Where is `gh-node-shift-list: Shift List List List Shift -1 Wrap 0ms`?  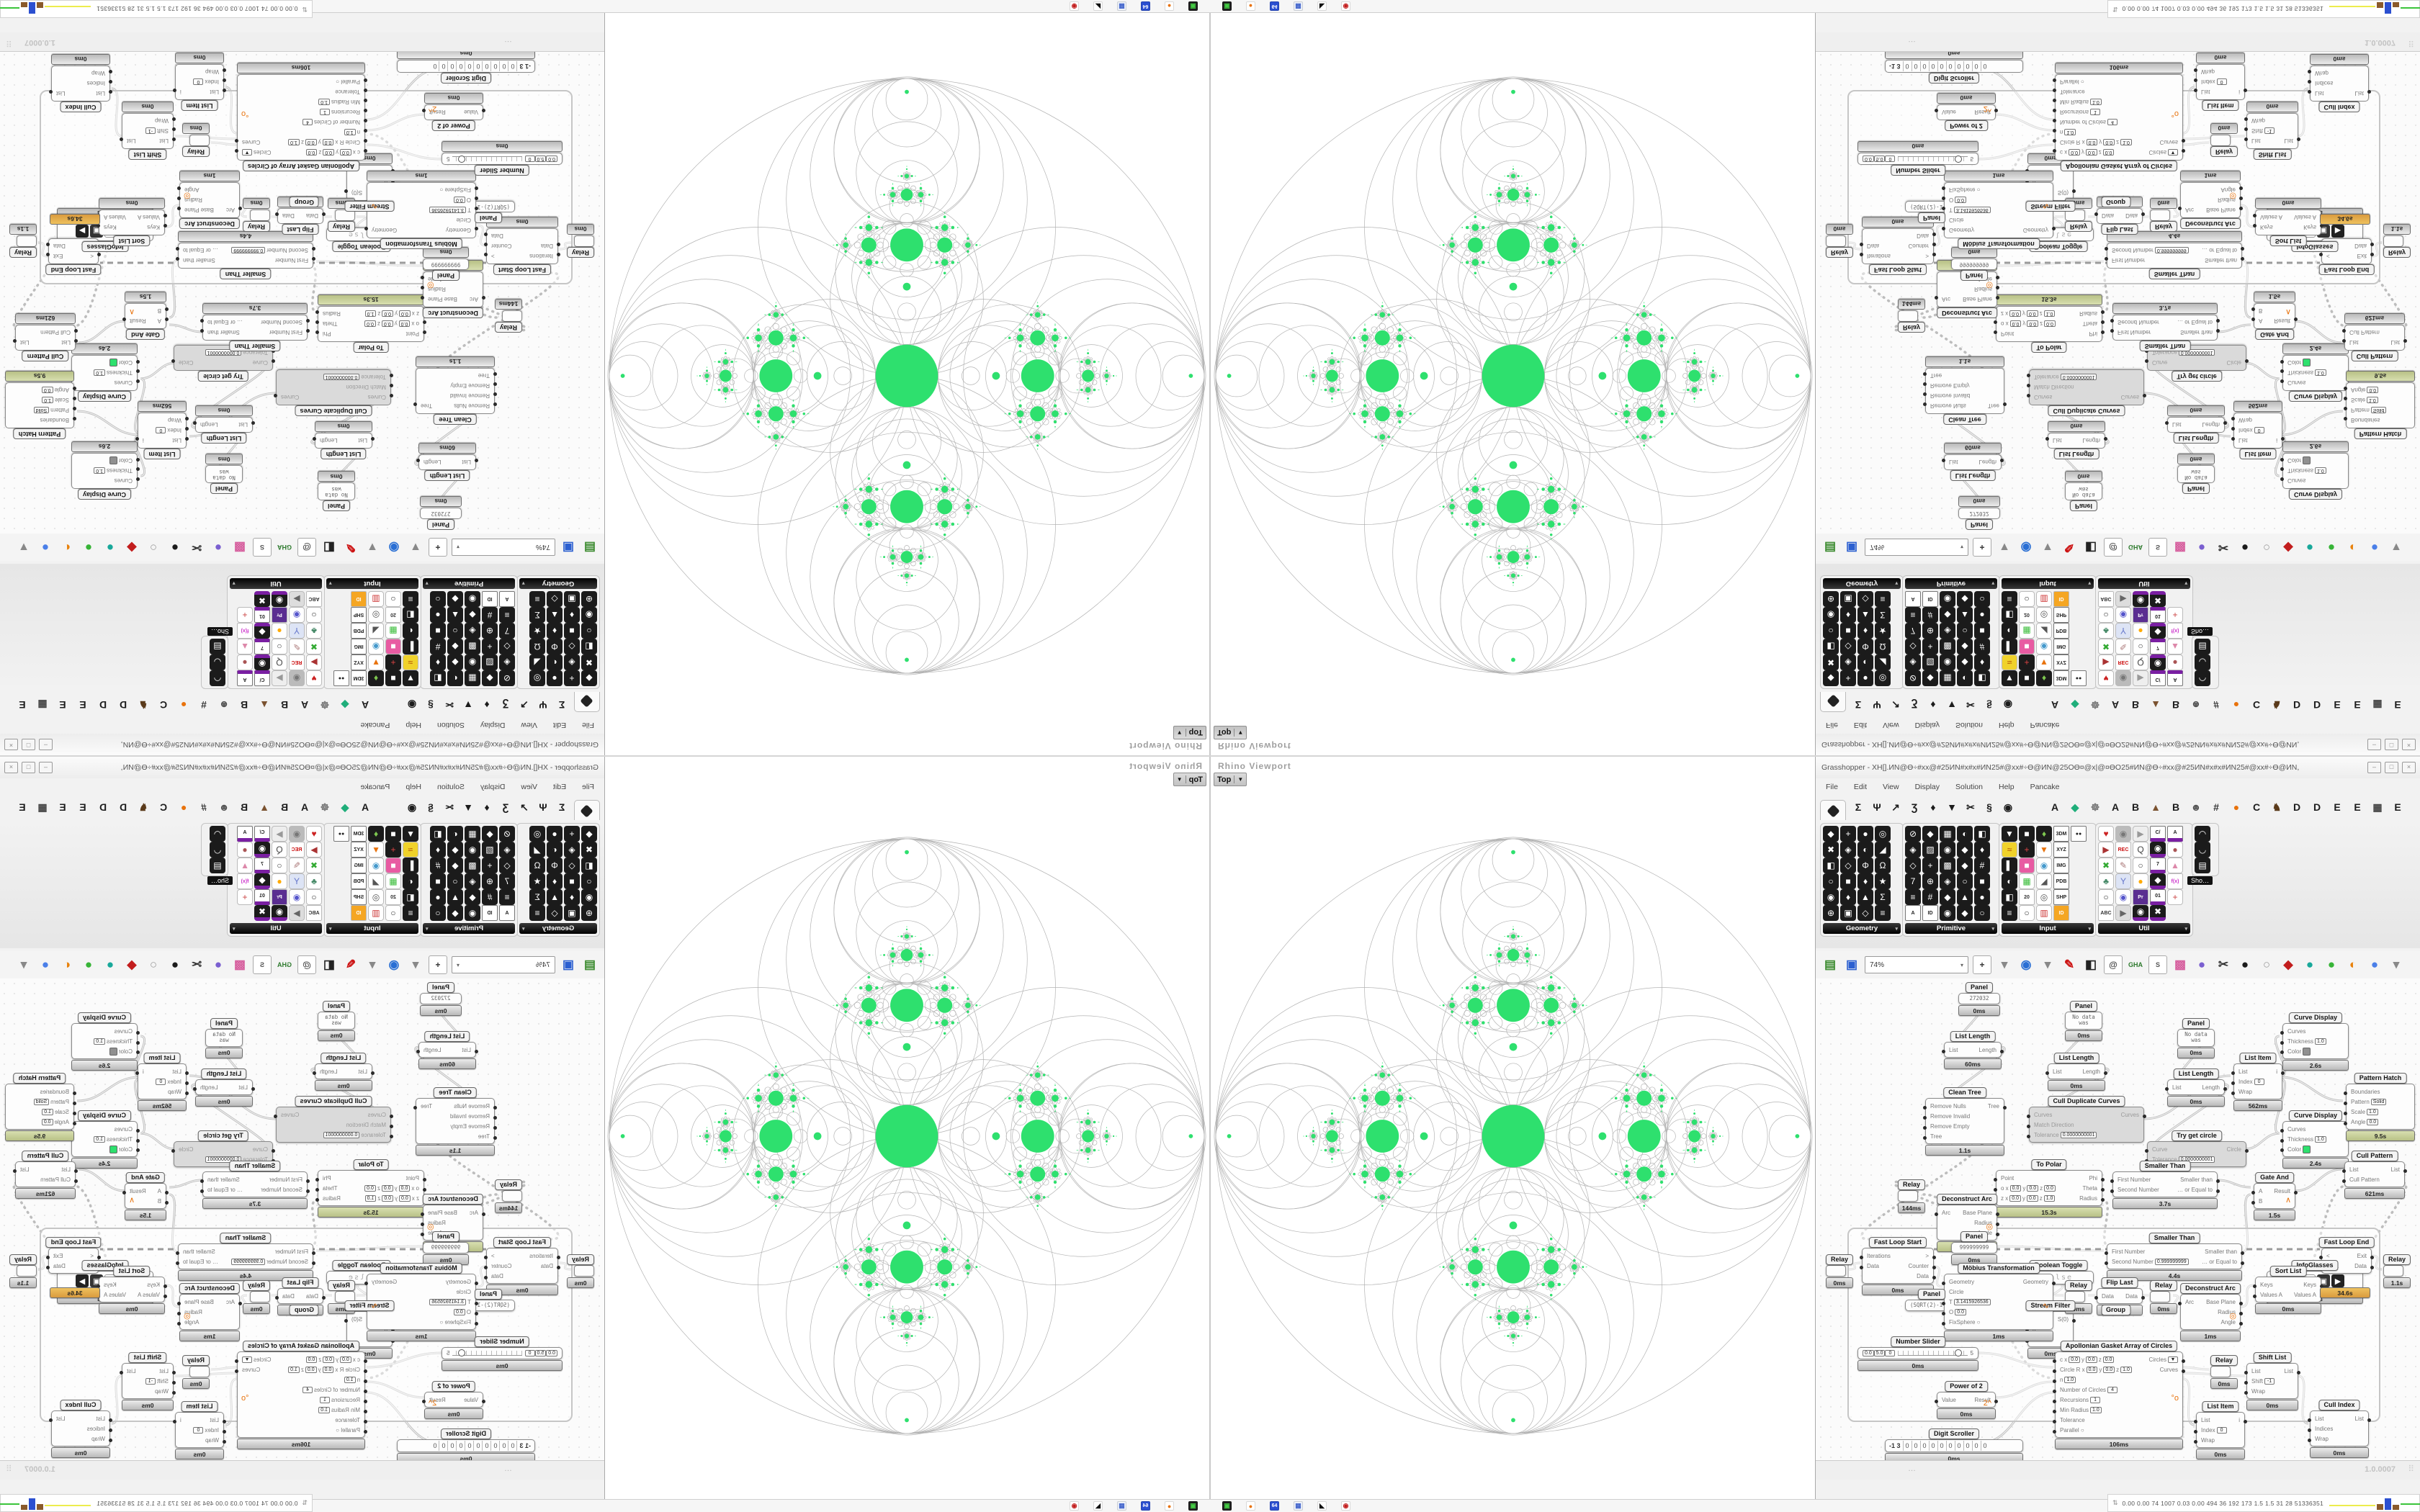
gh-node-shift-list: Shift List List List Shift -1 Wrap 0ms is located at coordinates (148, 132).